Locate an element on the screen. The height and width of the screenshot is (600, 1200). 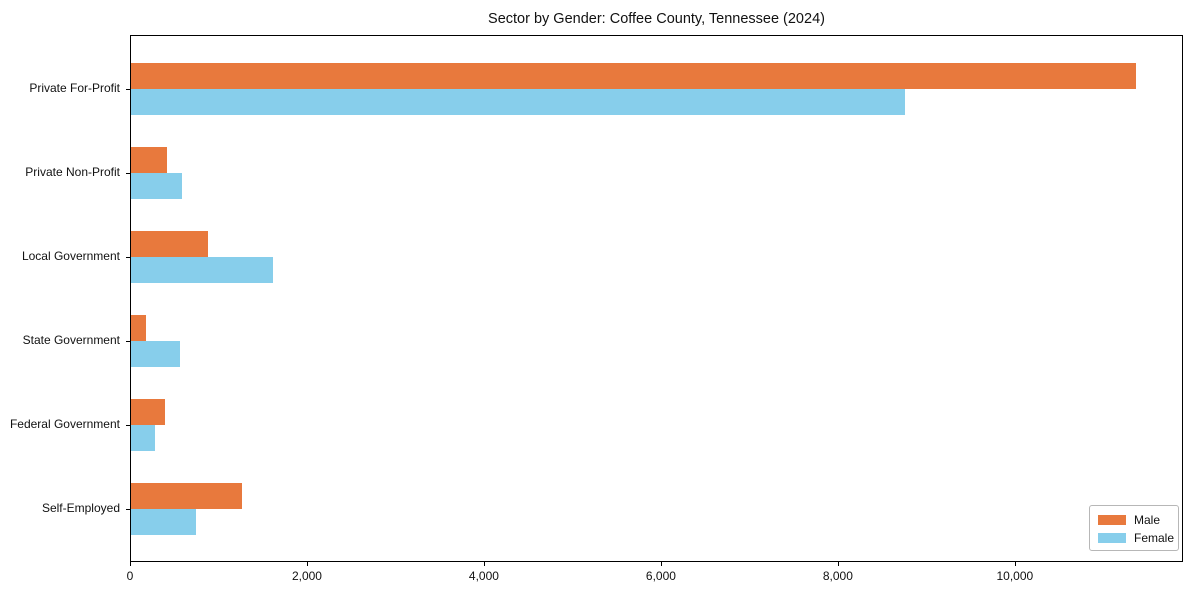
male-bar-private-non-profit is located at coordinates (149, 160).